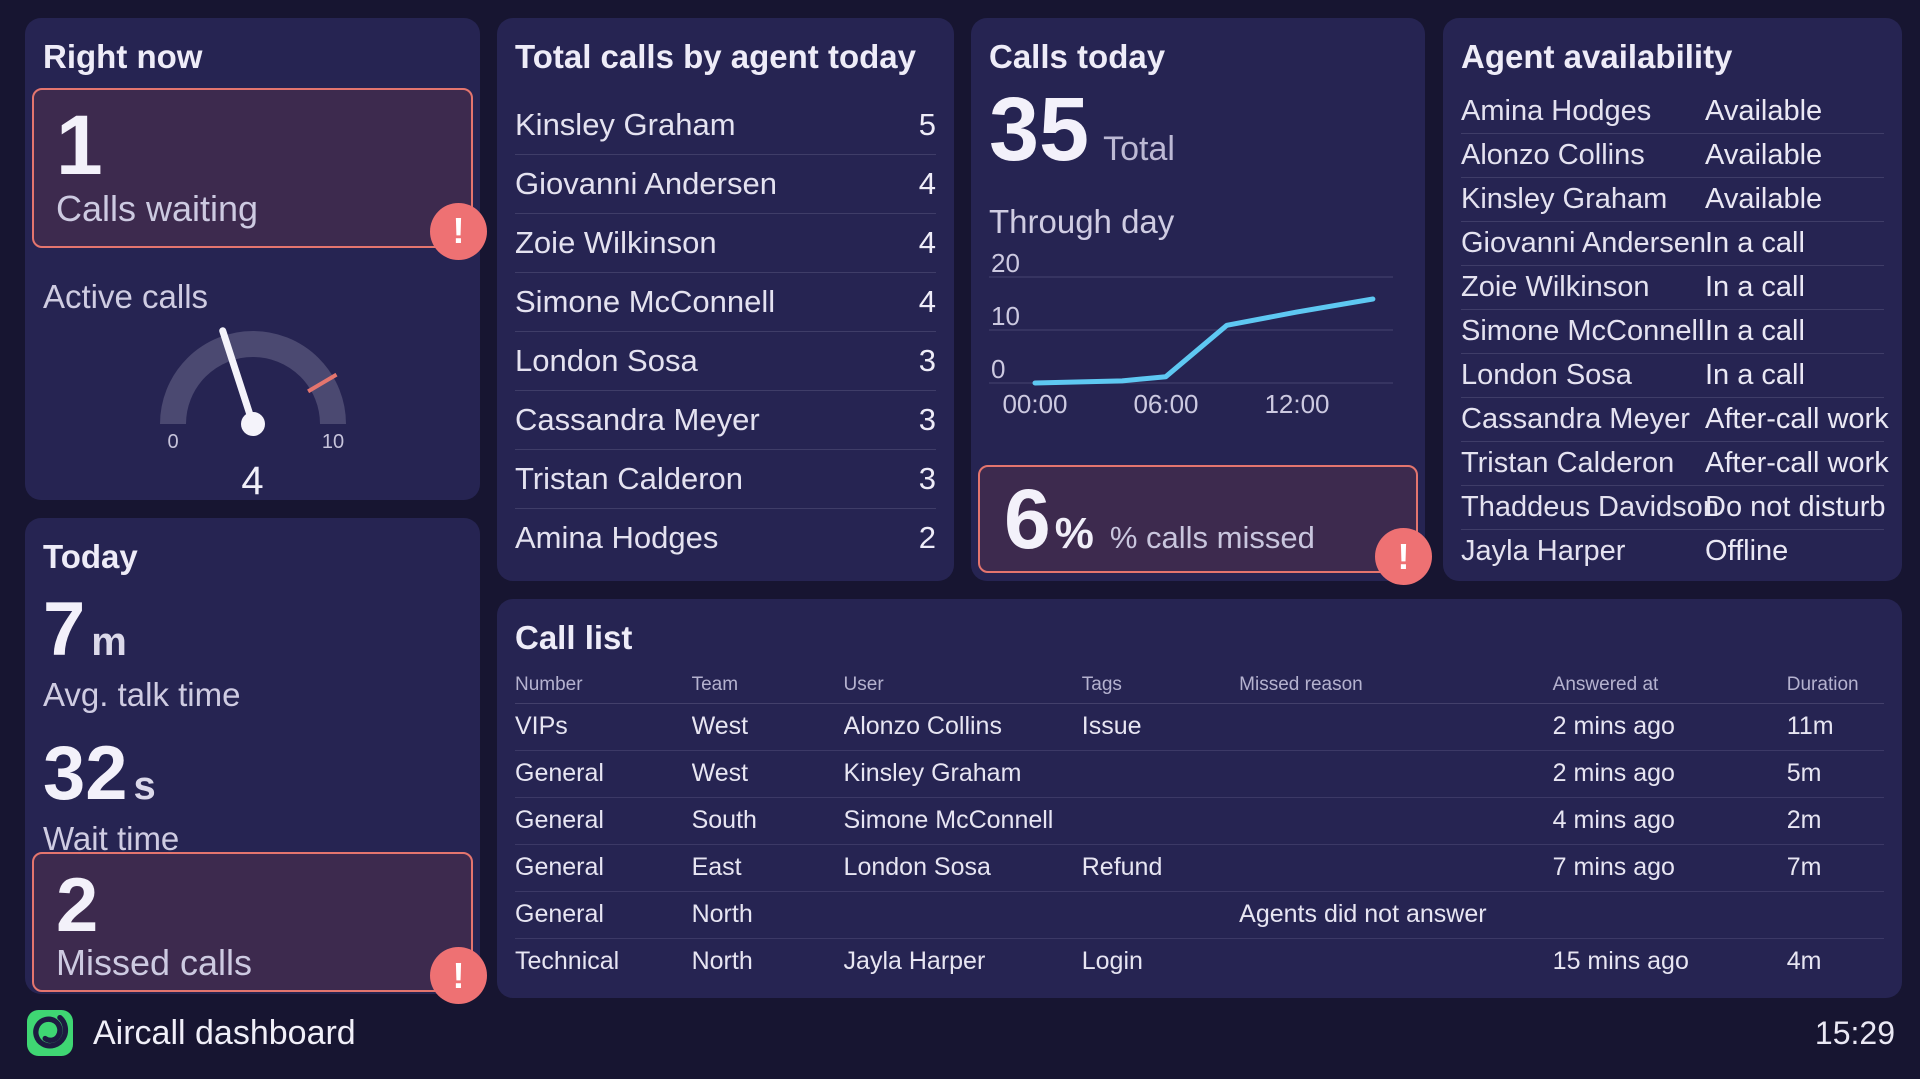  Describe the element at coordinates (1553, 154) in the screenshot. I see `agent-name: Alonzo Collins` at that location.